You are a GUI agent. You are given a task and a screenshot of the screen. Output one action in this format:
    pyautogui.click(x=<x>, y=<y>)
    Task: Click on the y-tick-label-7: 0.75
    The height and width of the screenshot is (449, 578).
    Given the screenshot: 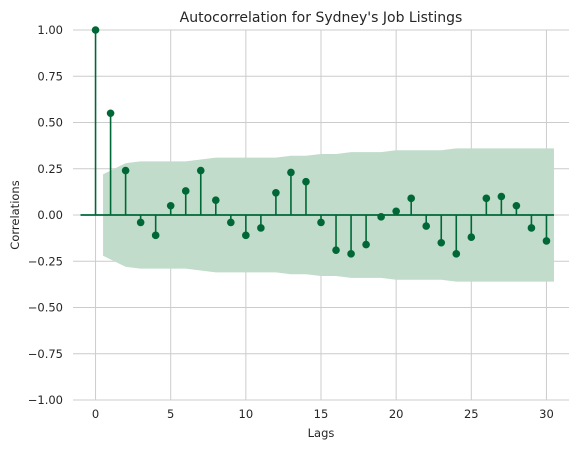 What is the action you would take?
    pyautogui.click(x=50, y=76)
    